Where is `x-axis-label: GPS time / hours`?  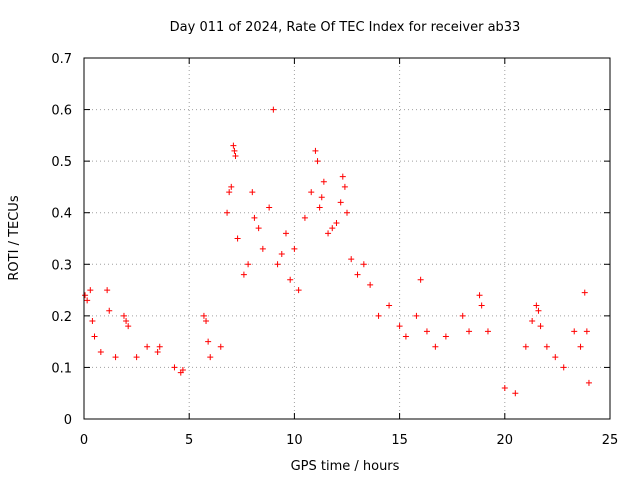
x-axis-label: GPS time / hours is located at coordinates (345, 466).